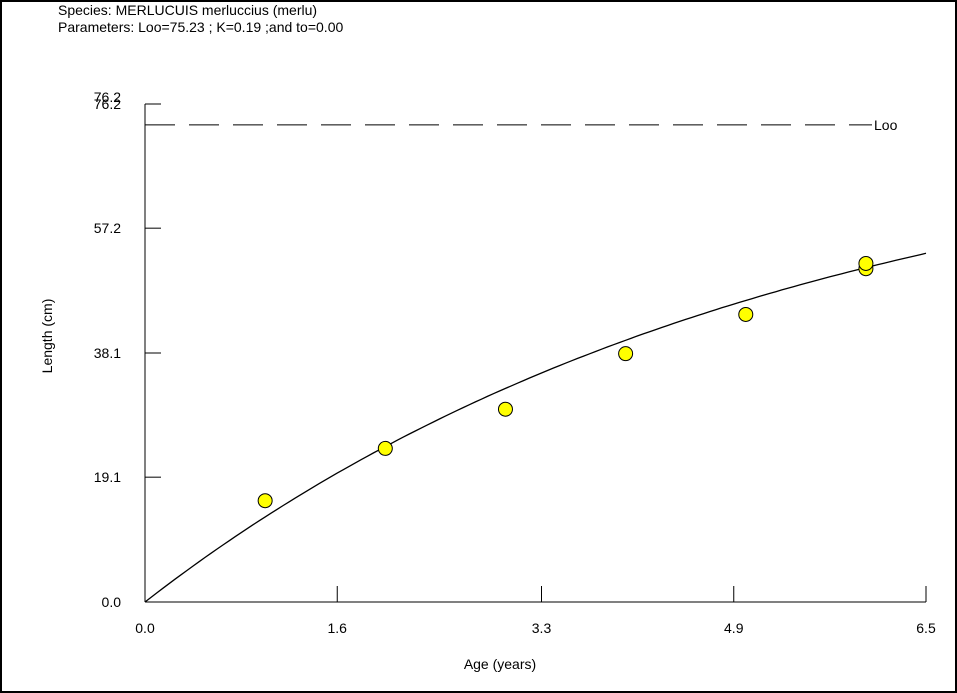 The height and width of the screenshot is (693, 957). What do you see at coordinates (886, 125) in the screenshot?
I see `loo-label: Loo` at bounding box center [886, 125].